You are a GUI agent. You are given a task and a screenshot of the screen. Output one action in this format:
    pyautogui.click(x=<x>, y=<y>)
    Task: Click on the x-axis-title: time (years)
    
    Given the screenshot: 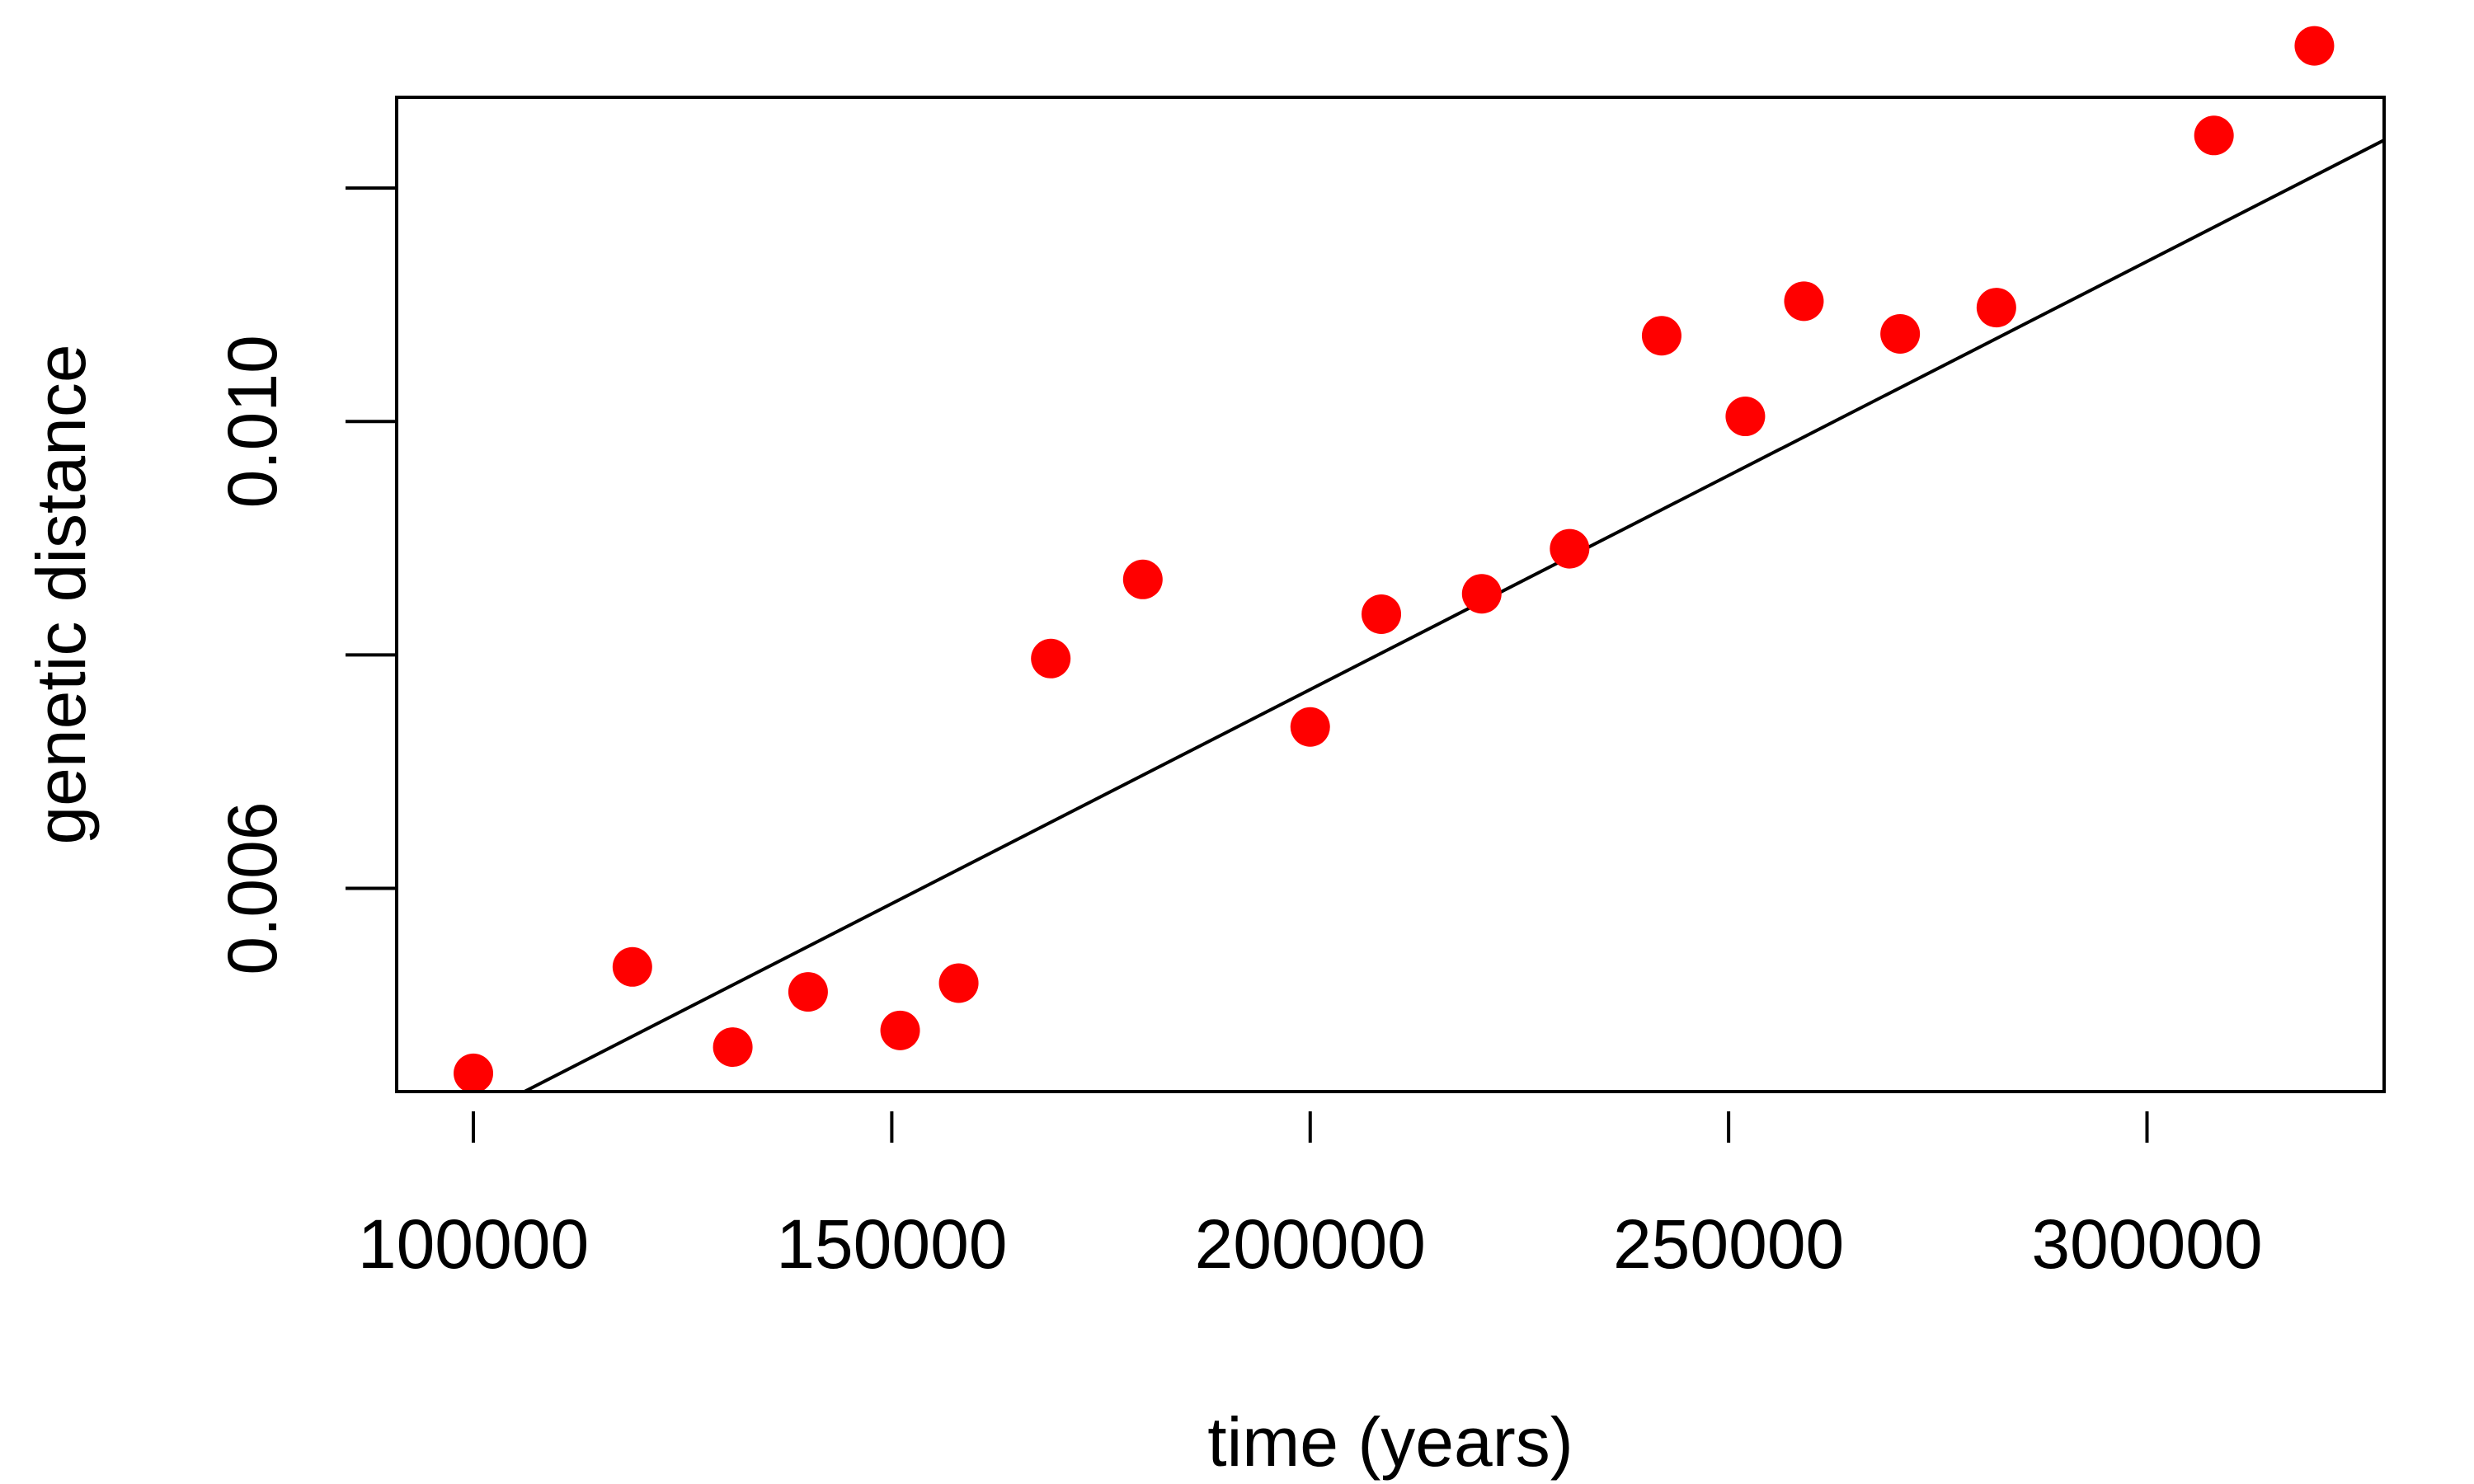 What is the action you would take?
    pyautogui.click(x=1390, y=1442)
    